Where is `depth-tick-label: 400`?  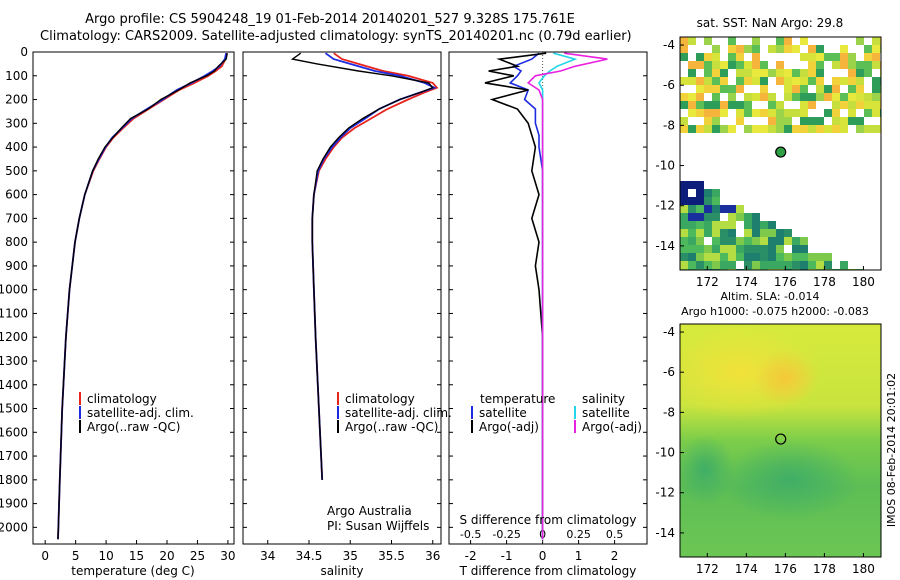 depth-tick-label: 400 is located at coordinates (16, 147).